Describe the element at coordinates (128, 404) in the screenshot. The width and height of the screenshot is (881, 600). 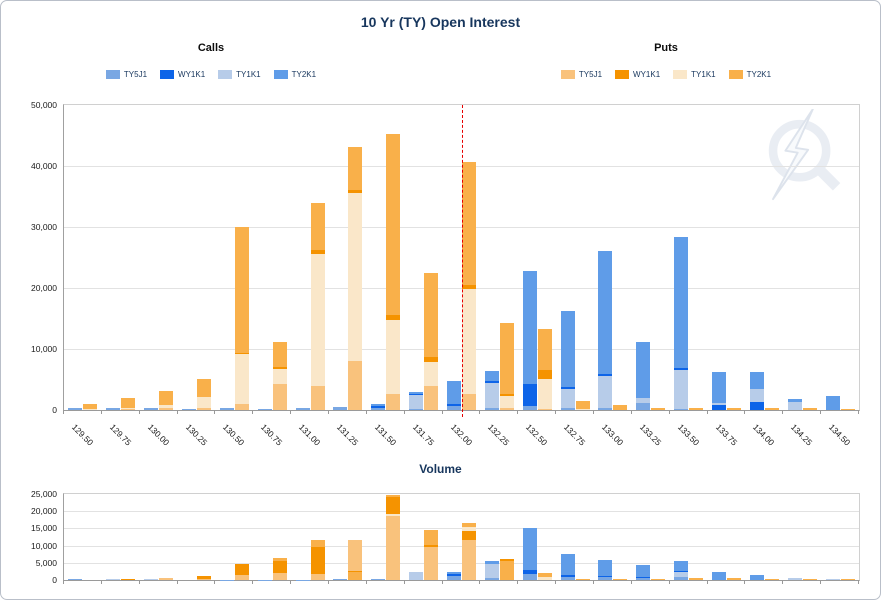
I see `oi-bar-129.75-puts` at that location.